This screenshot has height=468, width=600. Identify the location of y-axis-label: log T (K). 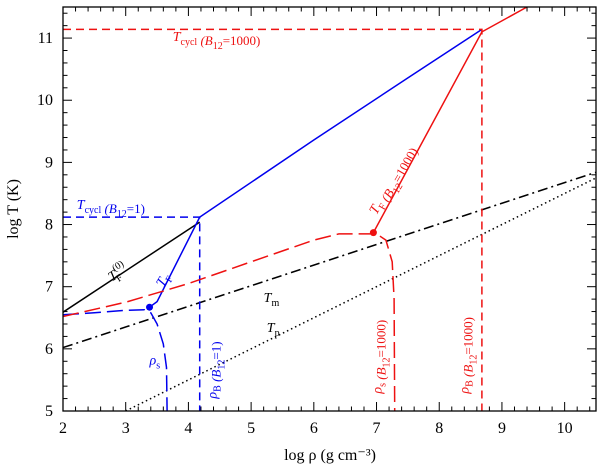
(13, 209).